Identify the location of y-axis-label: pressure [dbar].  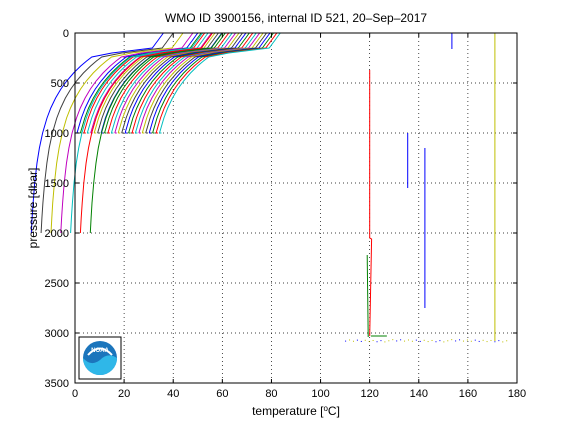
(33, 208).